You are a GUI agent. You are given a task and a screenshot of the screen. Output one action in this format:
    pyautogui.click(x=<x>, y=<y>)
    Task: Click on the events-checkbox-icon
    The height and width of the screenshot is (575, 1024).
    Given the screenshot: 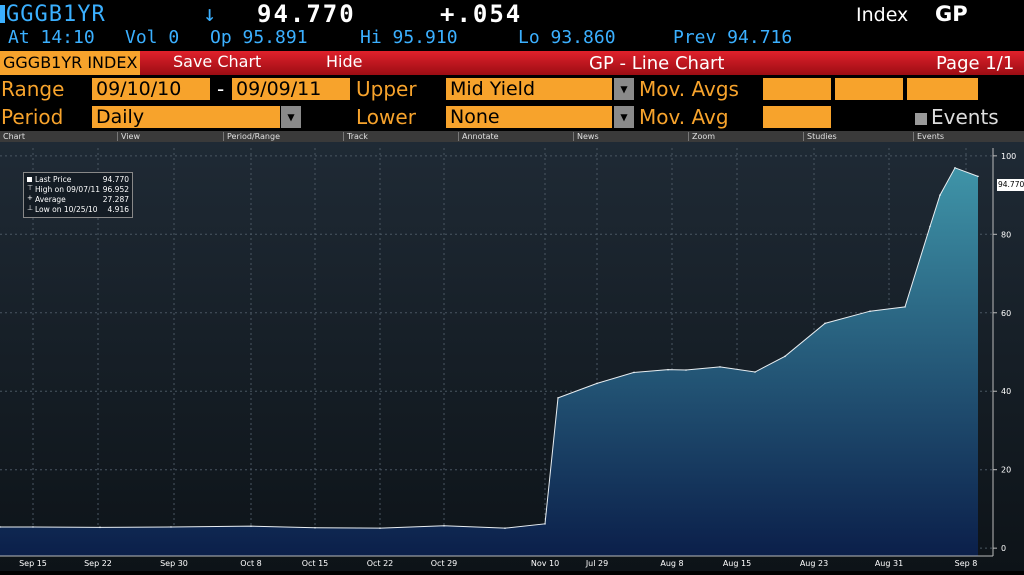 What is the action you would take?
    pyautogui.click(x=921, y=118)
    